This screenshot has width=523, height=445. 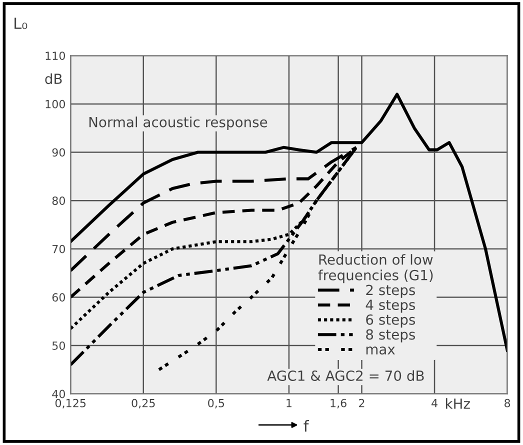 I want to click on legend-title: Reduction of low frequencies (G1), so click(x=375, y=269).